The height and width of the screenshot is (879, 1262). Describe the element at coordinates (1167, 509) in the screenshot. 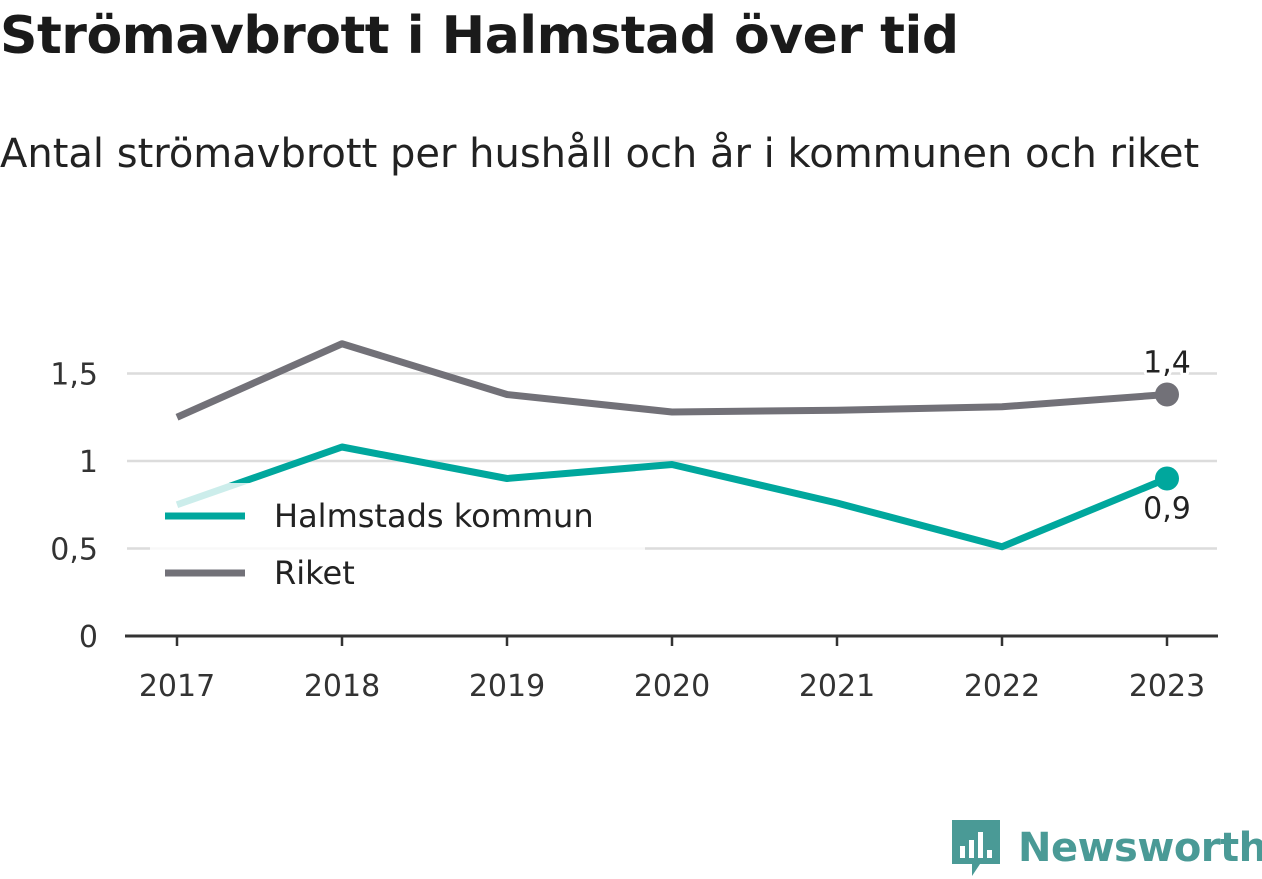

I see `end-label-0: 0,9` at that location.